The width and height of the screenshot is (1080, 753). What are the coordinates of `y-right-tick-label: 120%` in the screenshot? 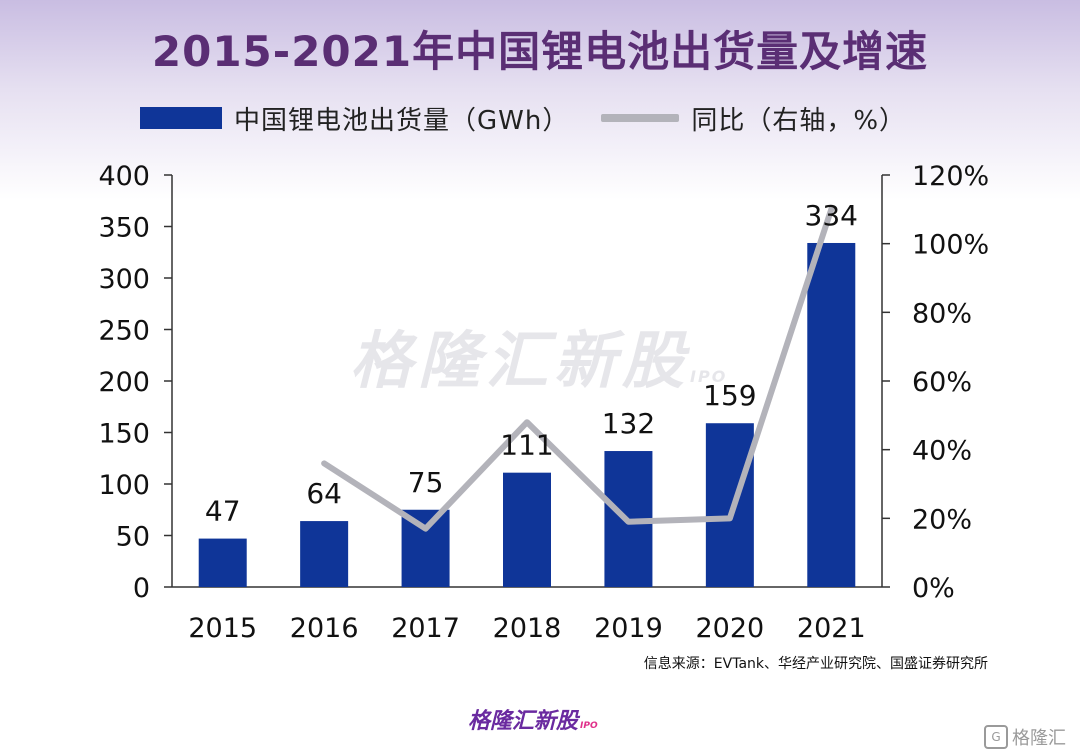 It's located at (950, 176).